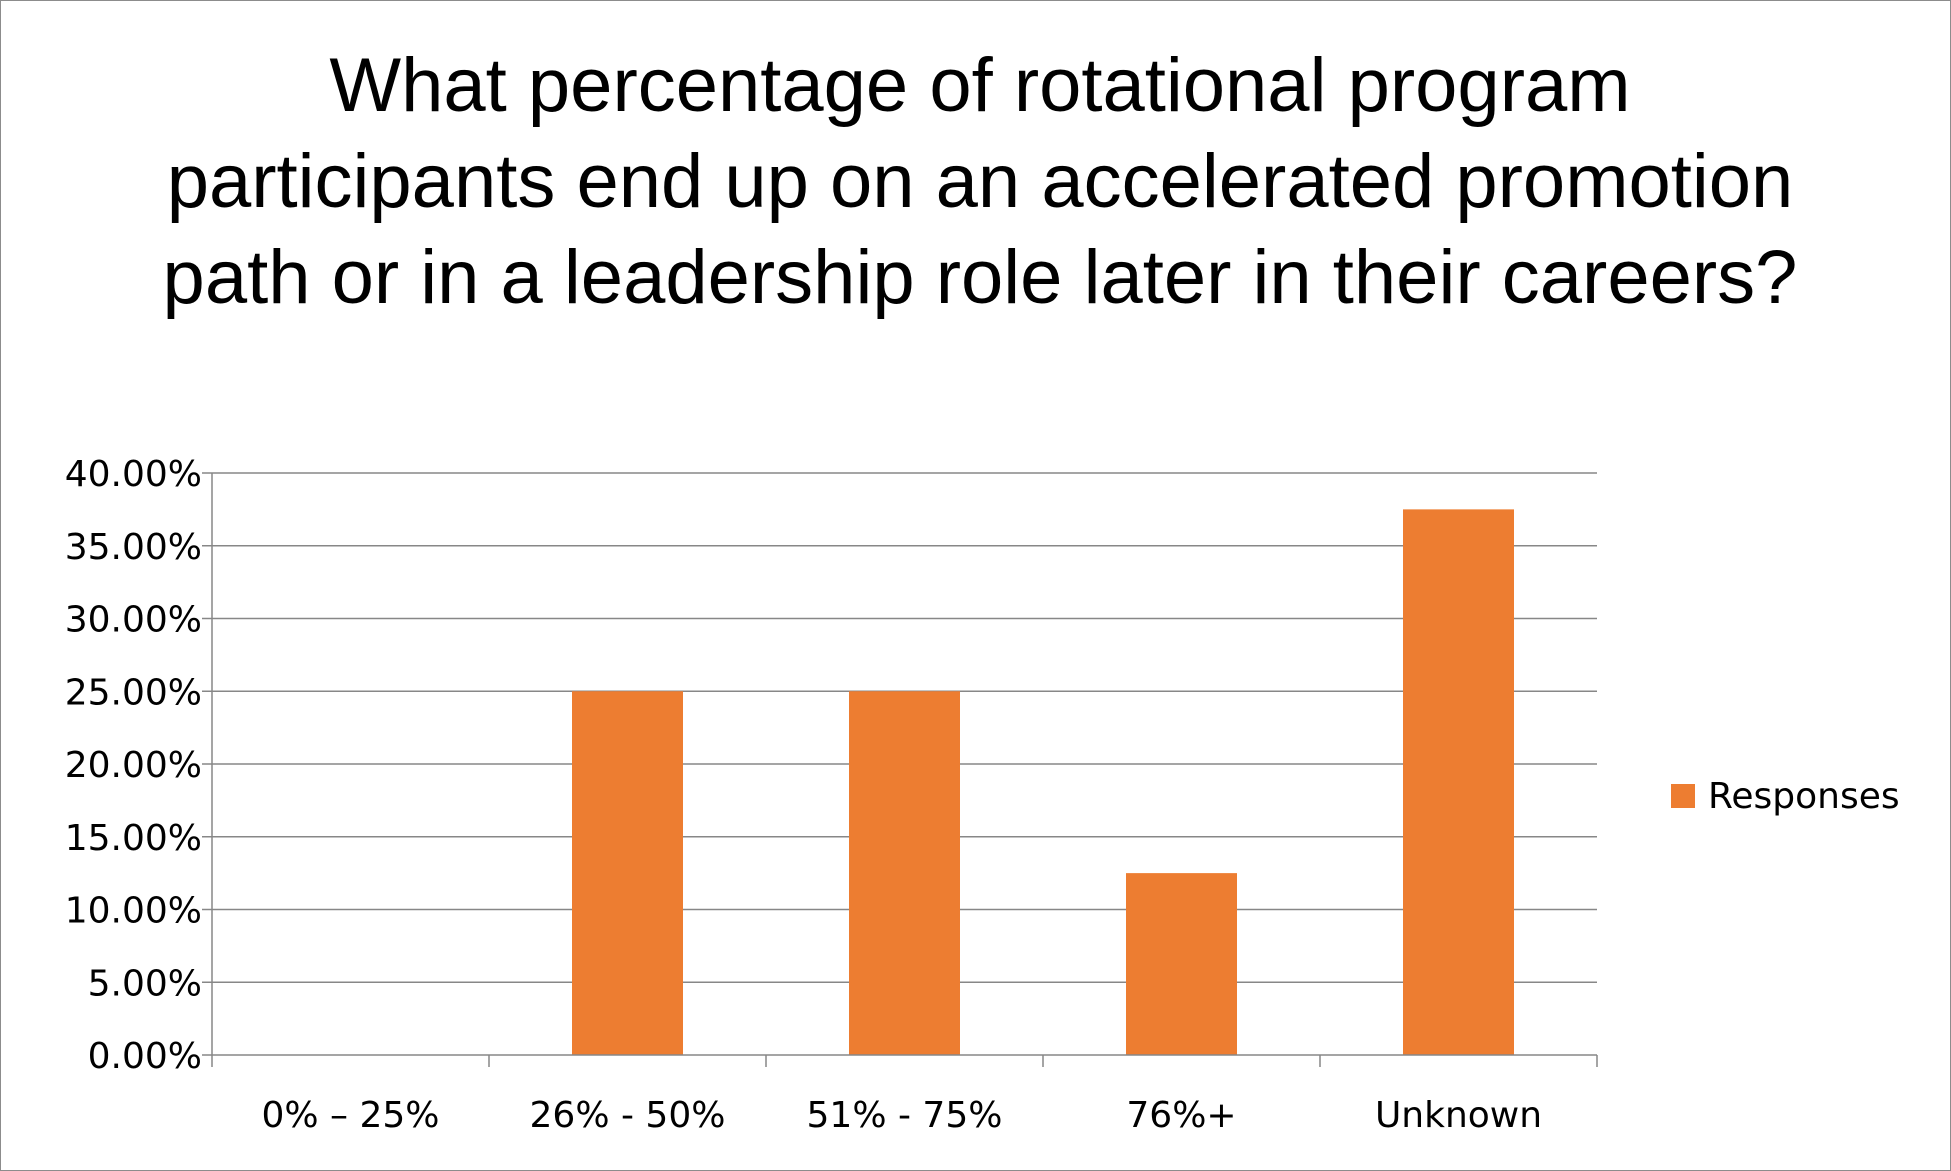 Image resolution: width=1951 pixels, height=1171 pixels. I want to click on legend-swatch, so click(1683, 796).